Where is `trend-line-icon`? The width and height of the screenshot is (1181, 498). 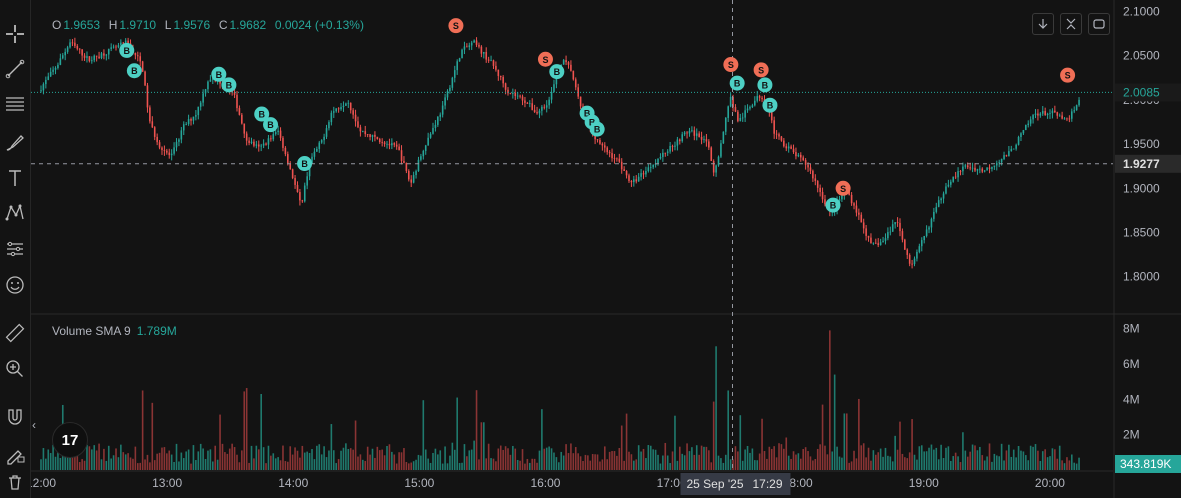 trend-line-icon is located at coordinates (15, 69).